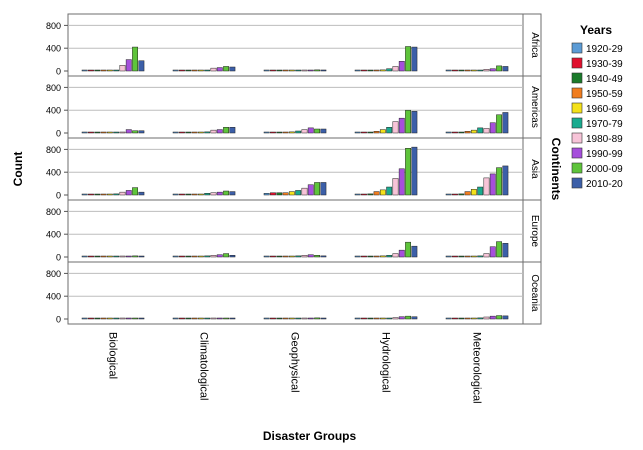  What do you see at coordinates (295, 362) in the screenshot?
I see `x-tick-label: Geophysical` at bounding box center [295, 362].